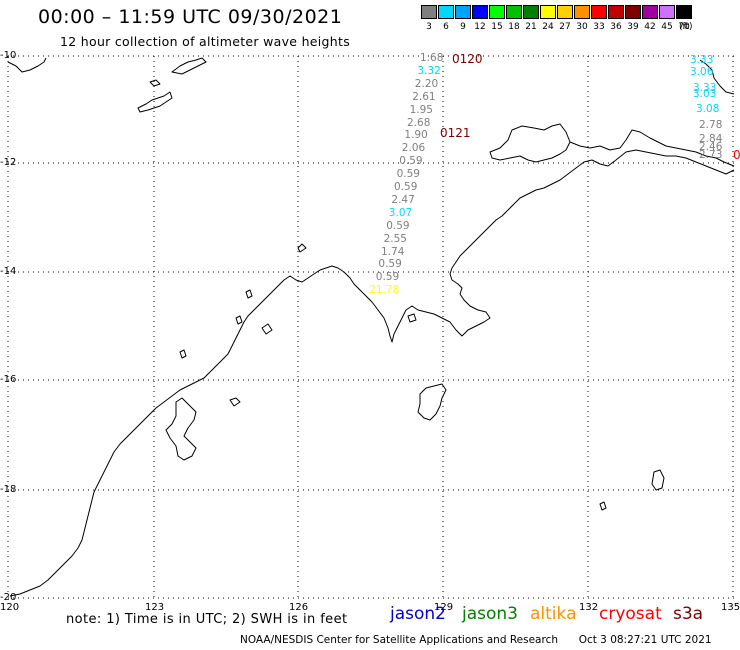  What do you see at coordinates (667, 27) in the screenshot?
I see `scale-label: 45` at bounding box center [667, 27].